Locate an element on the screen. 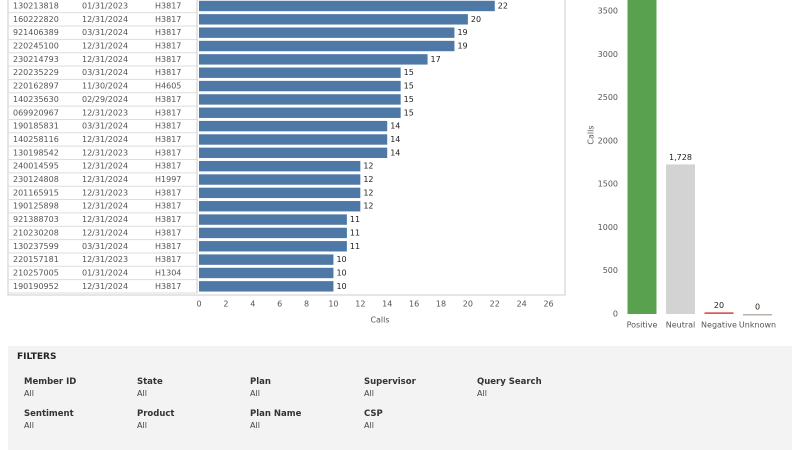 This screenshot has height=450, width=800. x-tick-label: 8 is located at coordinates (306, 304).